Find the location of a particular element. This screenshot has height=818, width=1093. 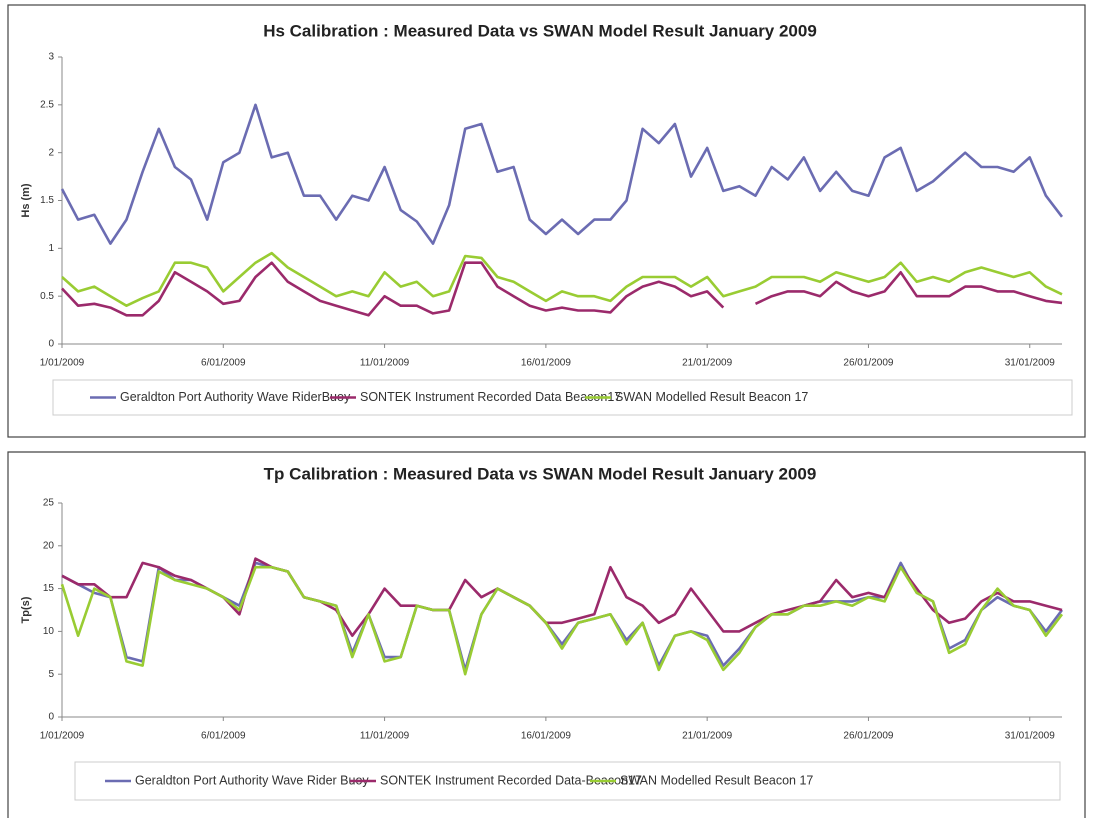

y-axis-label: Hs (m) is located at coordinates (26, 200).